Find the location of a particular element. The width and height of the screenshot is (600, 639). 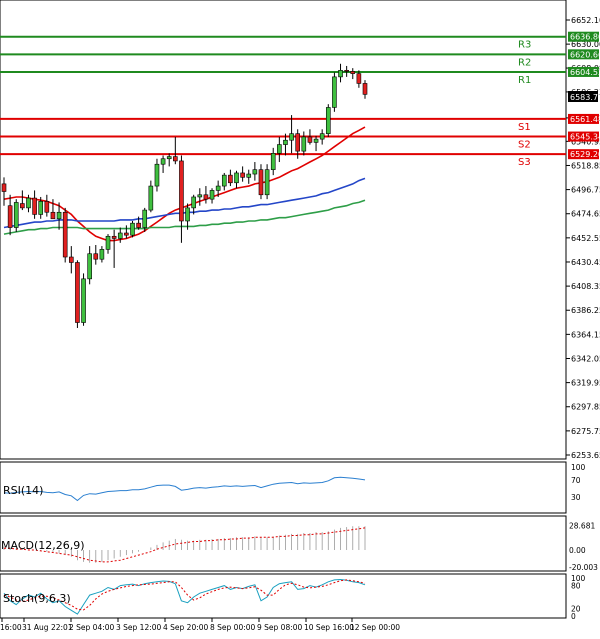

stoch-tick-label: 100 is located at coordinates (578, 578).